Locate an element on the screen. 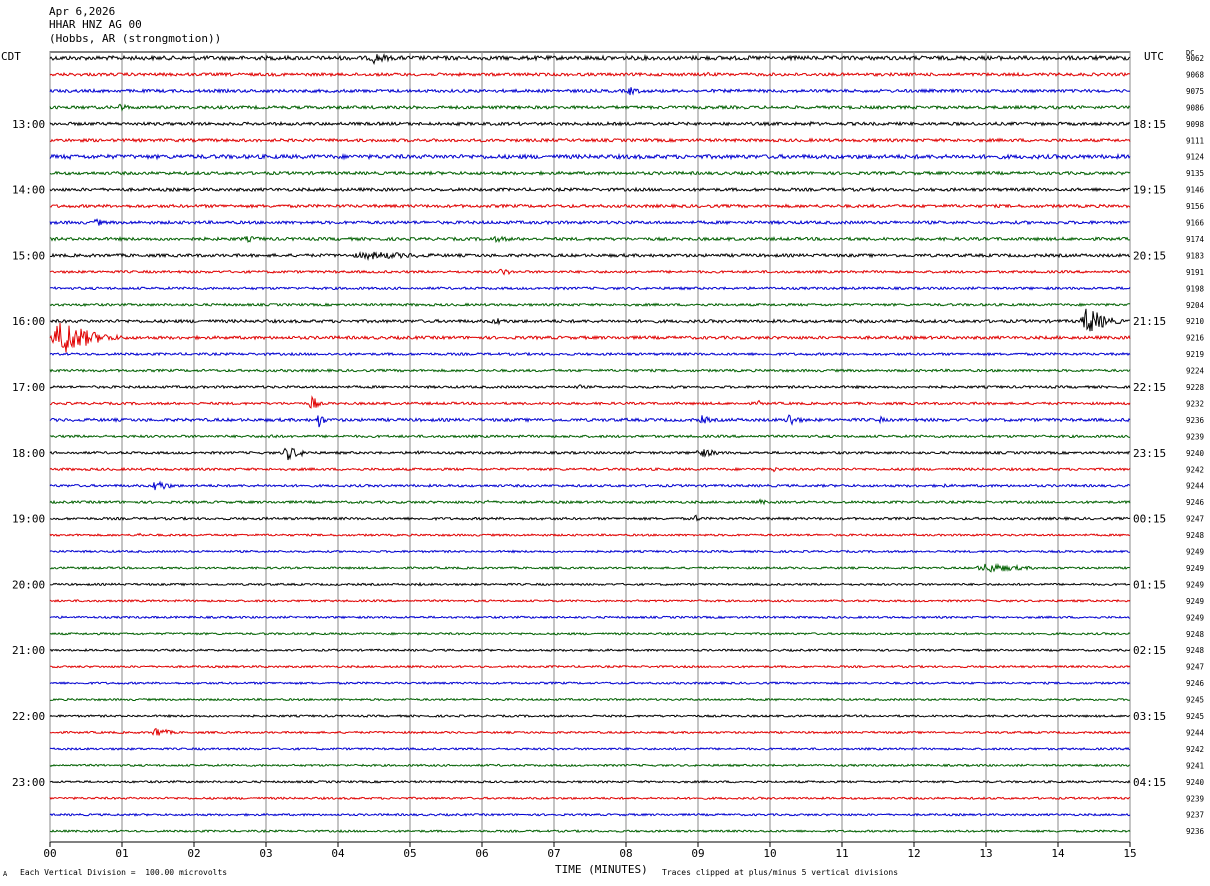  dc-offset-value: 9075 is located at coordinates (1195, 91).